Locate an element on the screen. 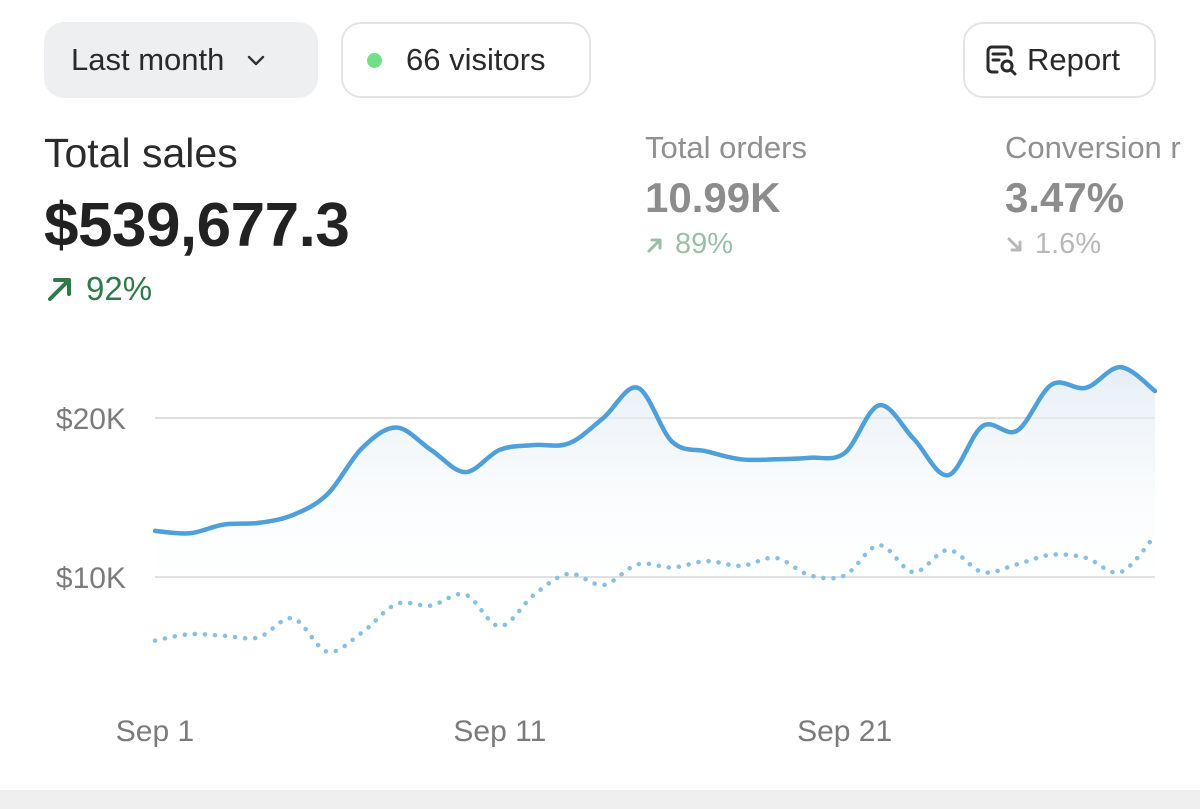 The height and width of the screenshot is (809, 1200). conversion-rate-label: Conversion r is located at coordinates (1093, 147).